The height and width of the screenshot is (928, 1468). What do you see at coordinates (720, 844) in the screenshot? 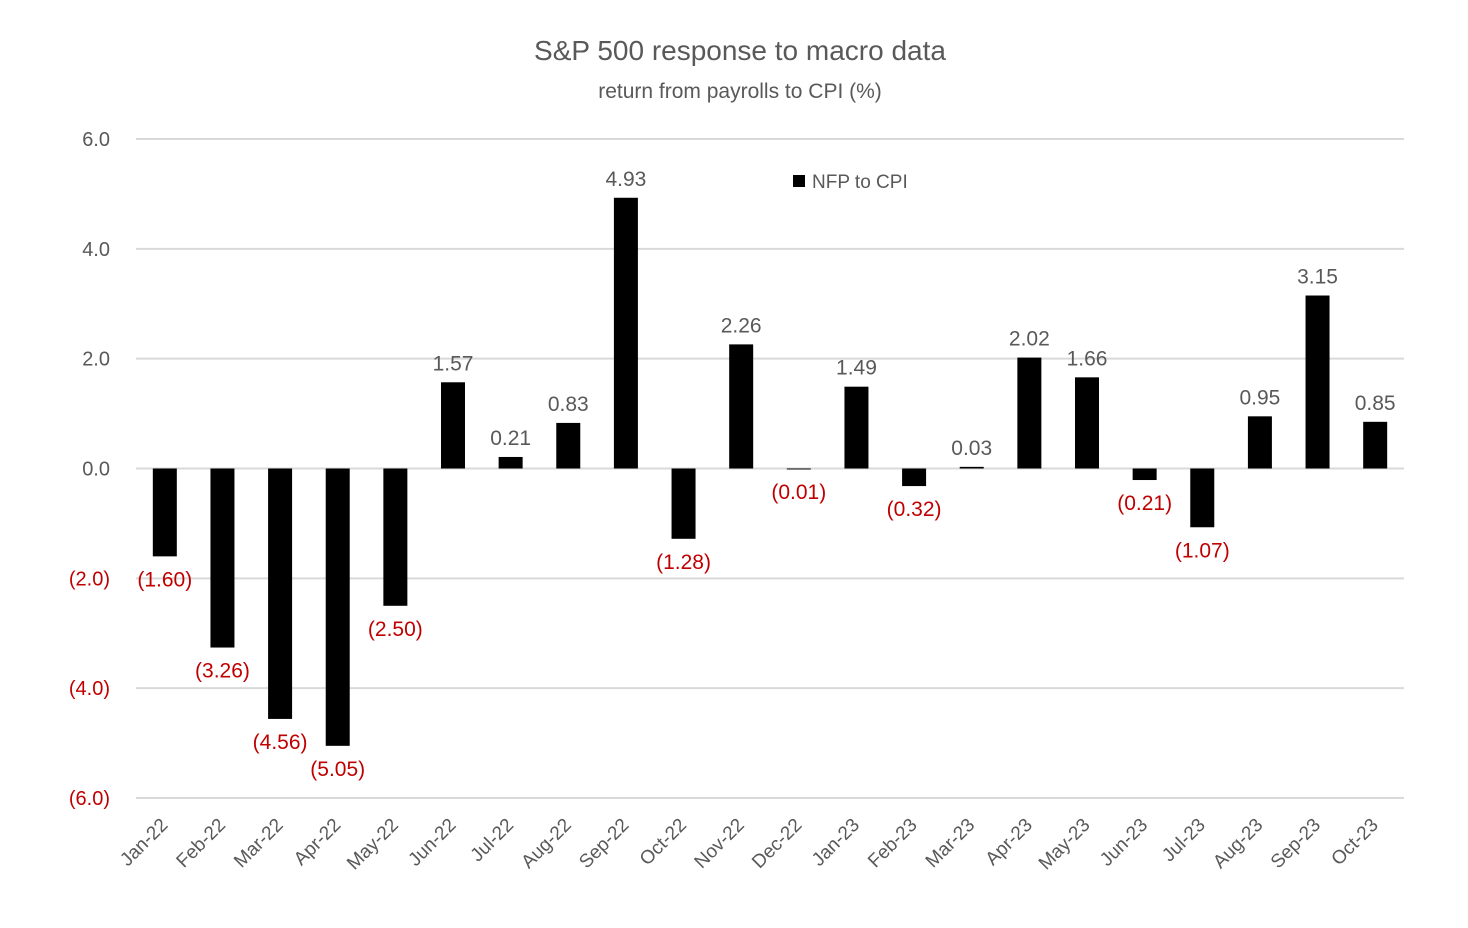
I see `x-tick-label: Nov-22` at bounding box center [720, 844].